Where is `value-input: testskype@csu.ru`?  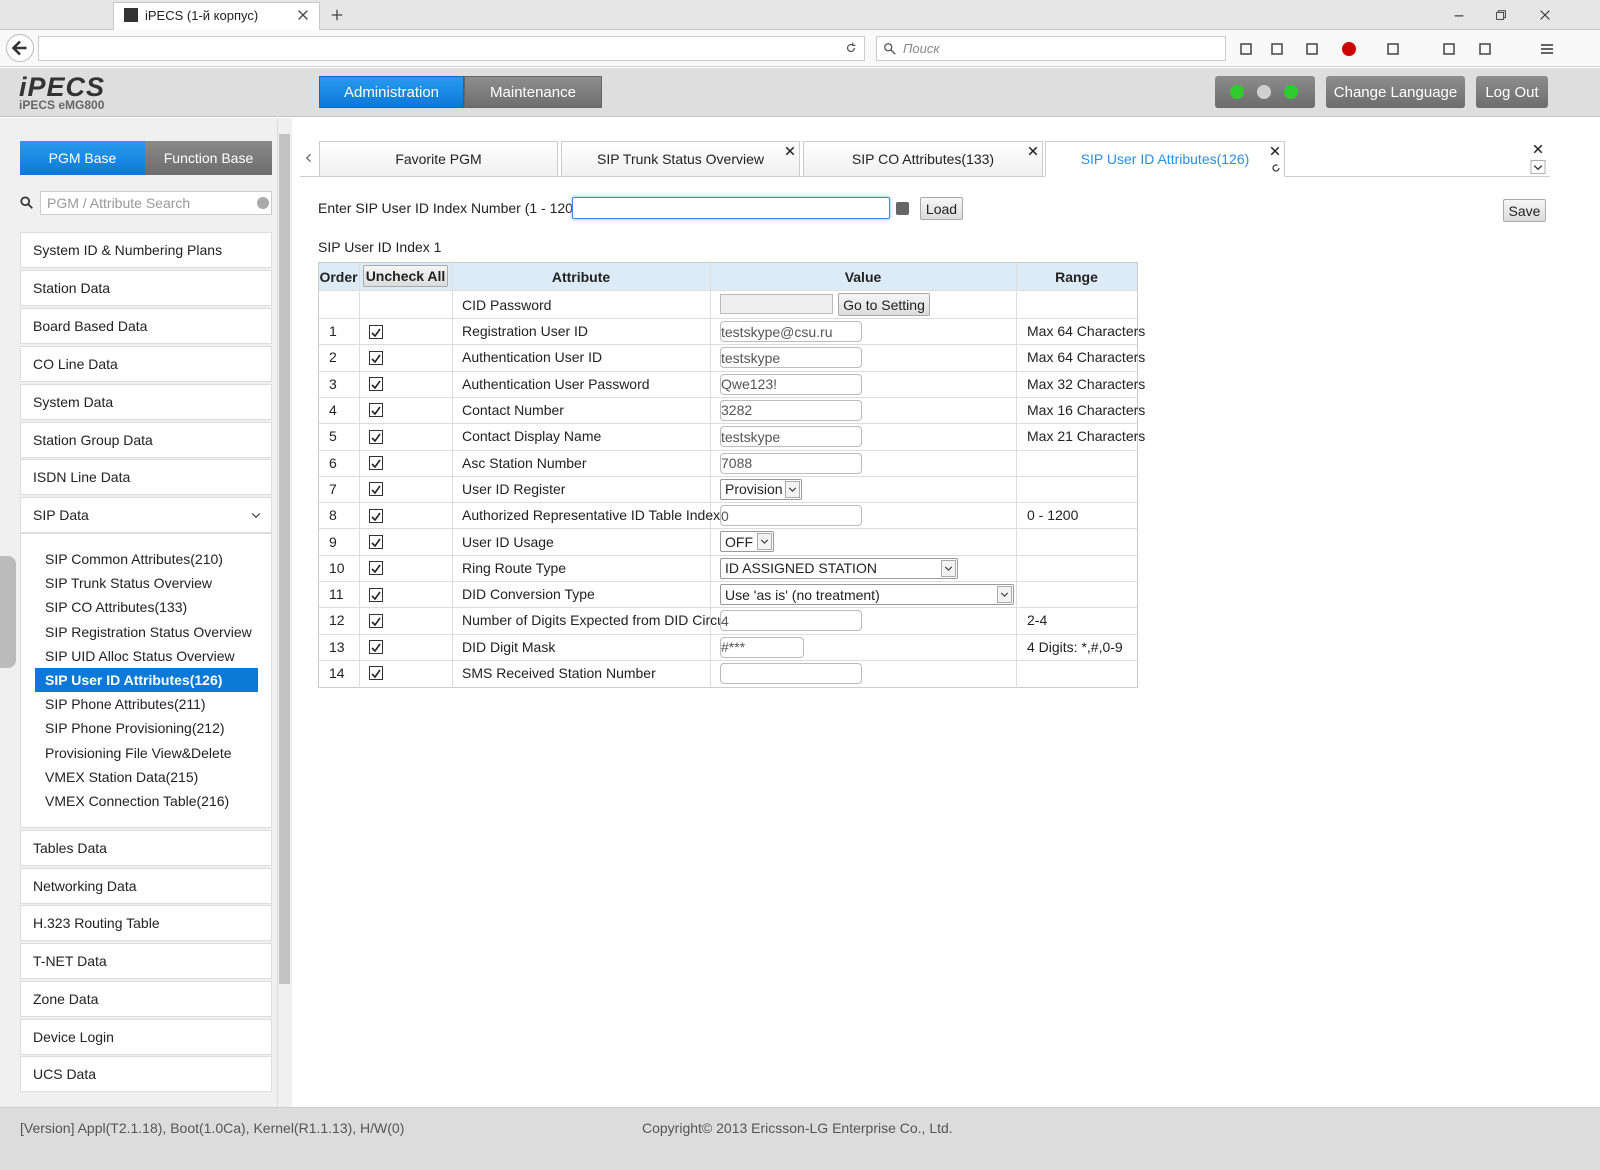 value-input: testskype@csu.ru is located at coordinates (791, 331).